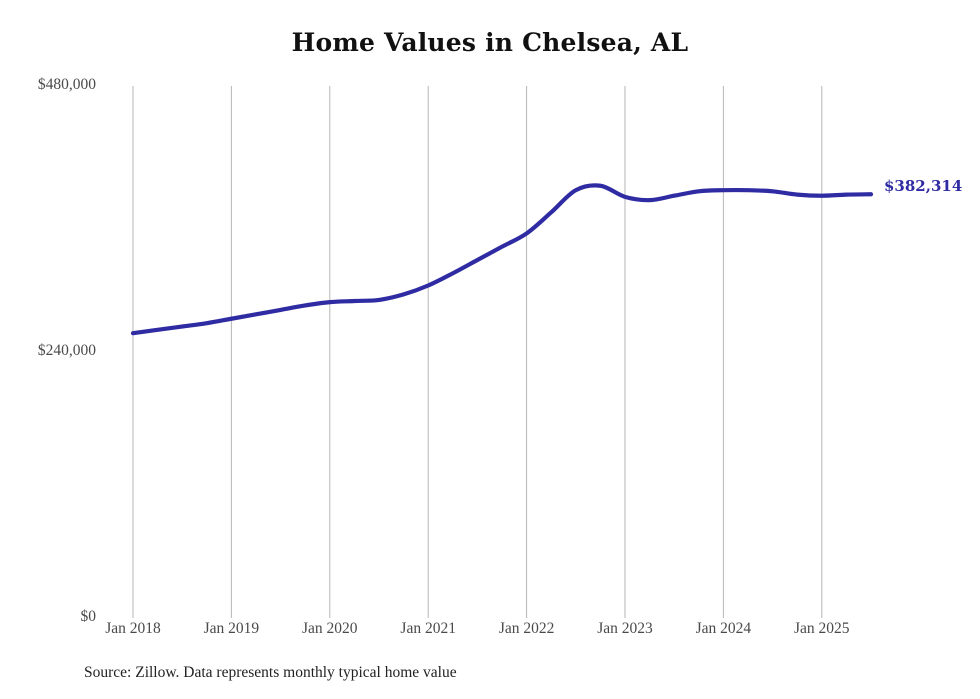 The height and width of the screenshot is (699, 980). Describe the element at coordinates (625, 628) in the screenshot. I see `x-tick-label: Jan 2023` at that location.